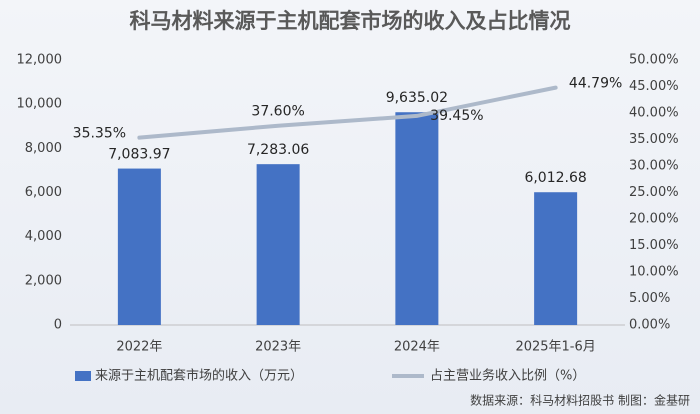 The width and height of the screenshot is (700, 414). I want to click on y2-tick-label: 50.00%, so click(654, 60).